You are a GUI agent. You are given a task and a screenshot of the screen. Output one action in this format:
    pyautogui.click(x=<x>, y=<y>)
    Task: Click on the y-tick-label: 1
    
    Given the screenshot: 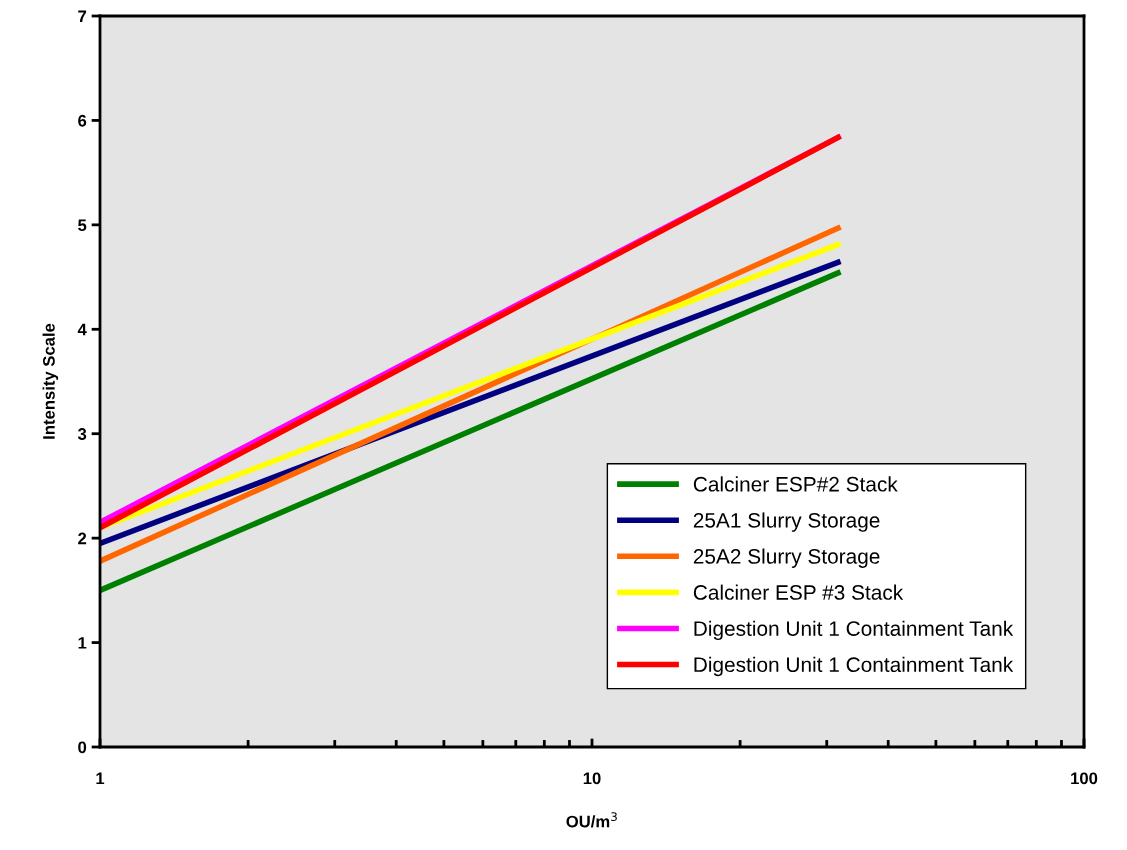 What is the action you would take?
    pyautogui.click(x=82, y=643)
    